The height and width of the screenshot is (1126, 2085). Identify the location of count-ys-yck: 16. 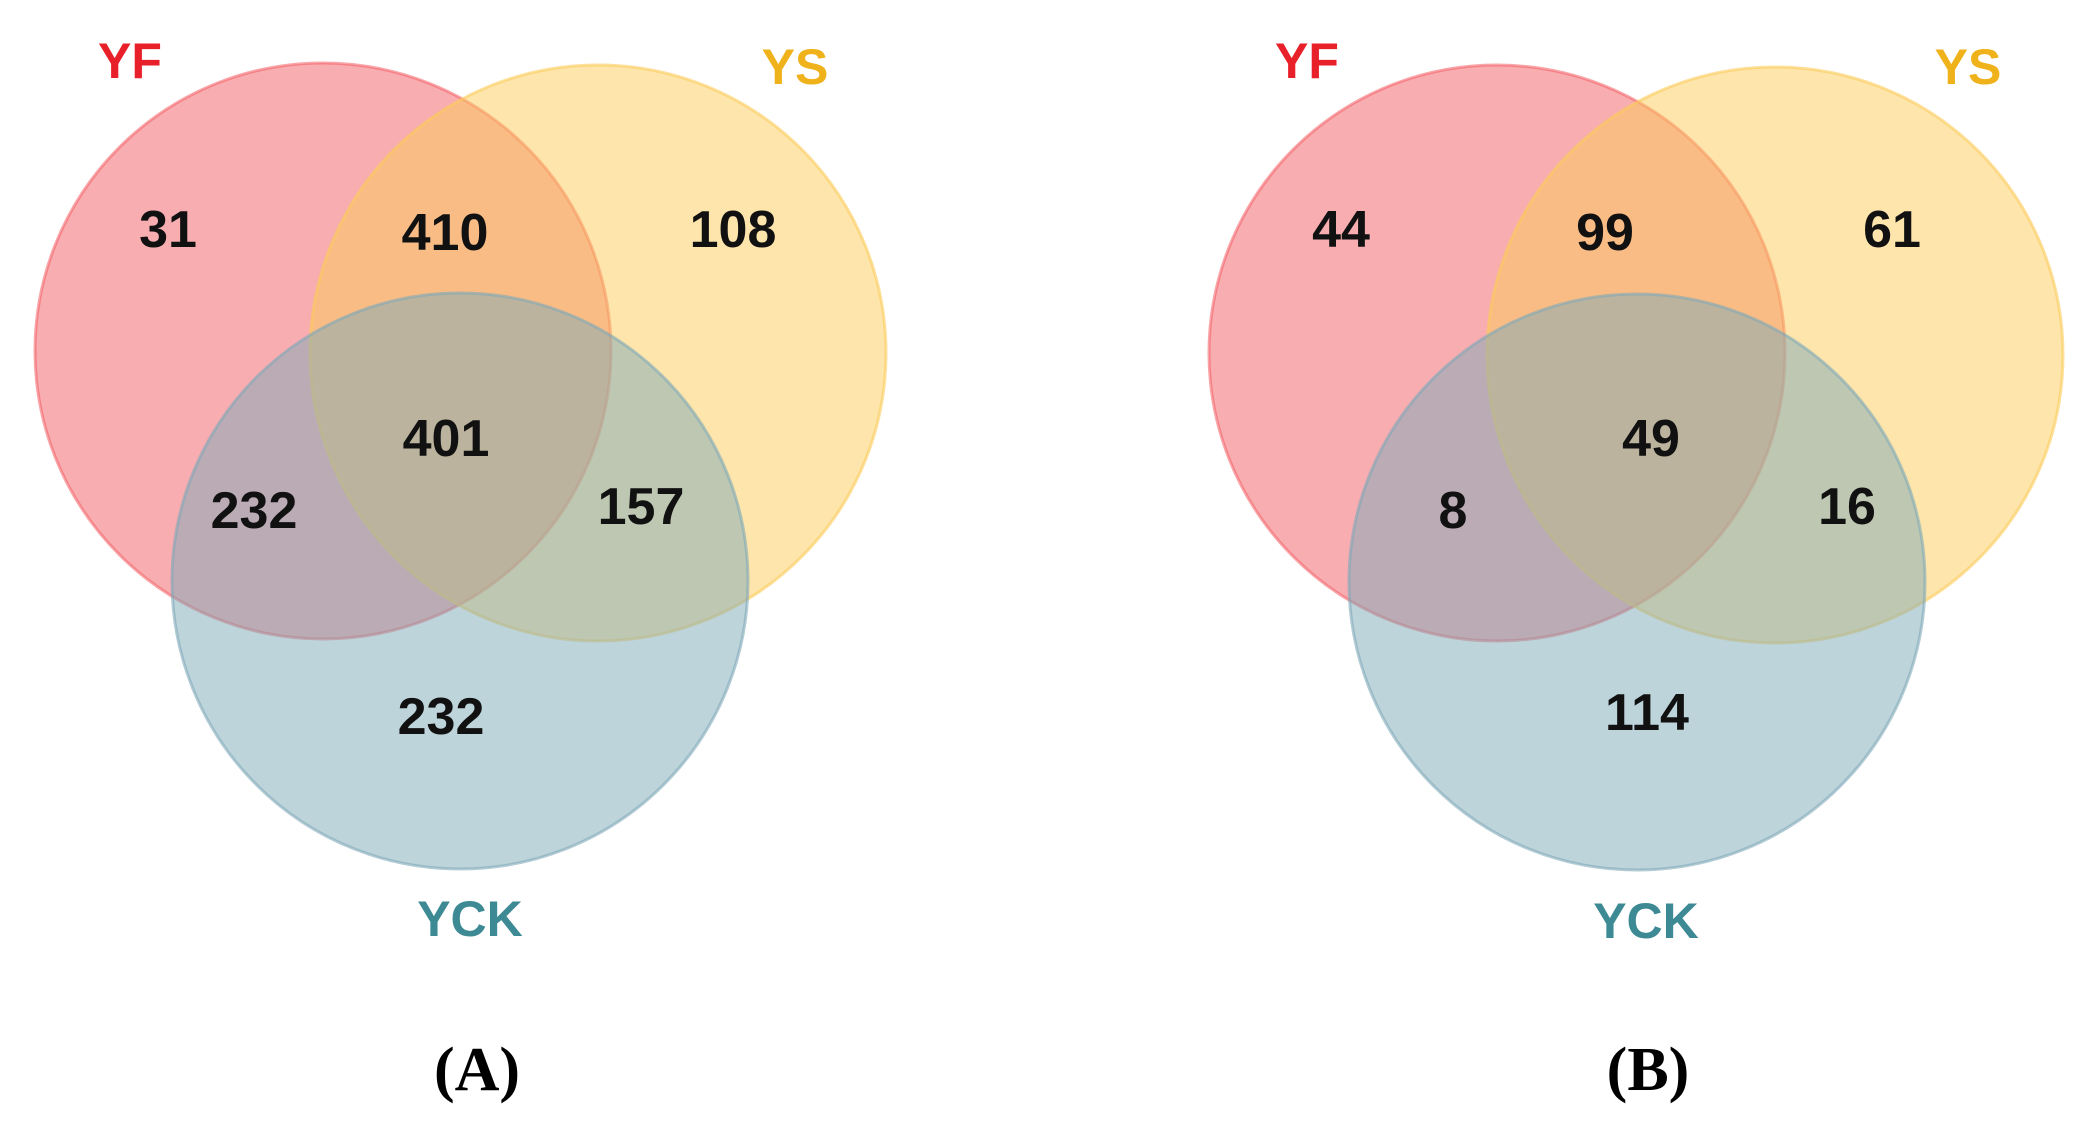
(1847, 507).